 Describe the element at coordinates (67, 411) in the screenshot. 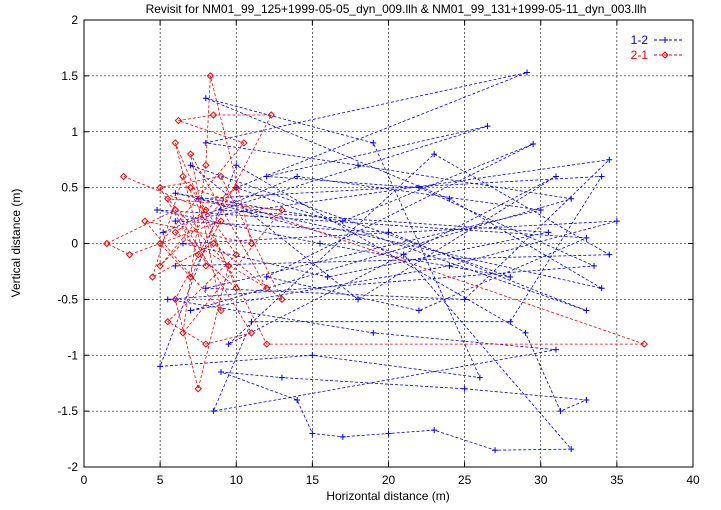

I see `y-tick-label: -1.5` at that location.